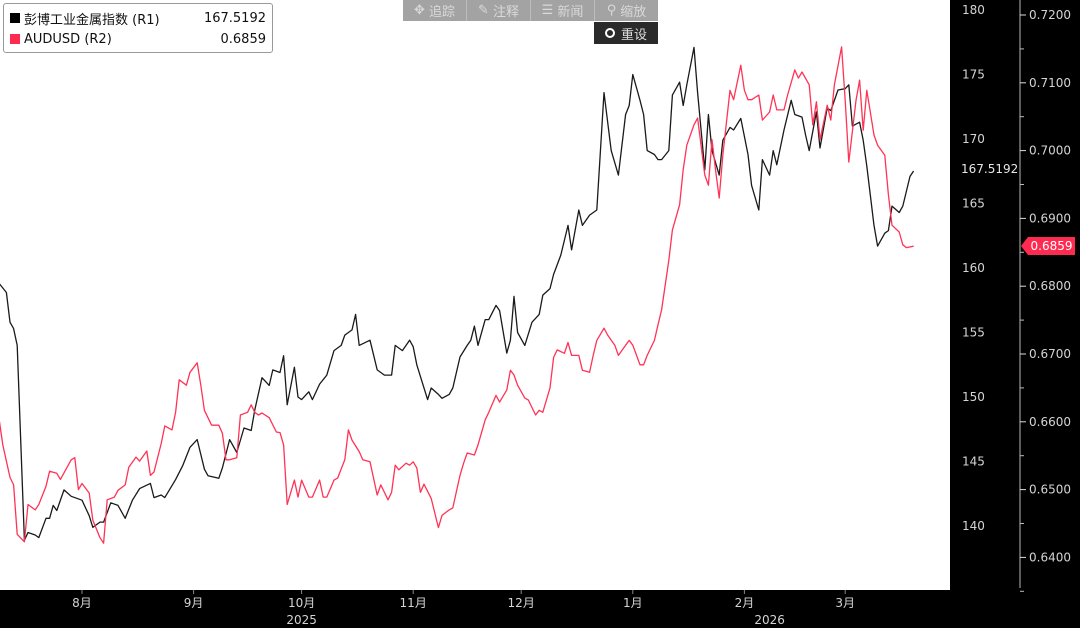 This screenshot has height=628, width=1080. Describe the element at coordinates (845, 603) in the screenshot. I see `month-label: 3月` at that location.